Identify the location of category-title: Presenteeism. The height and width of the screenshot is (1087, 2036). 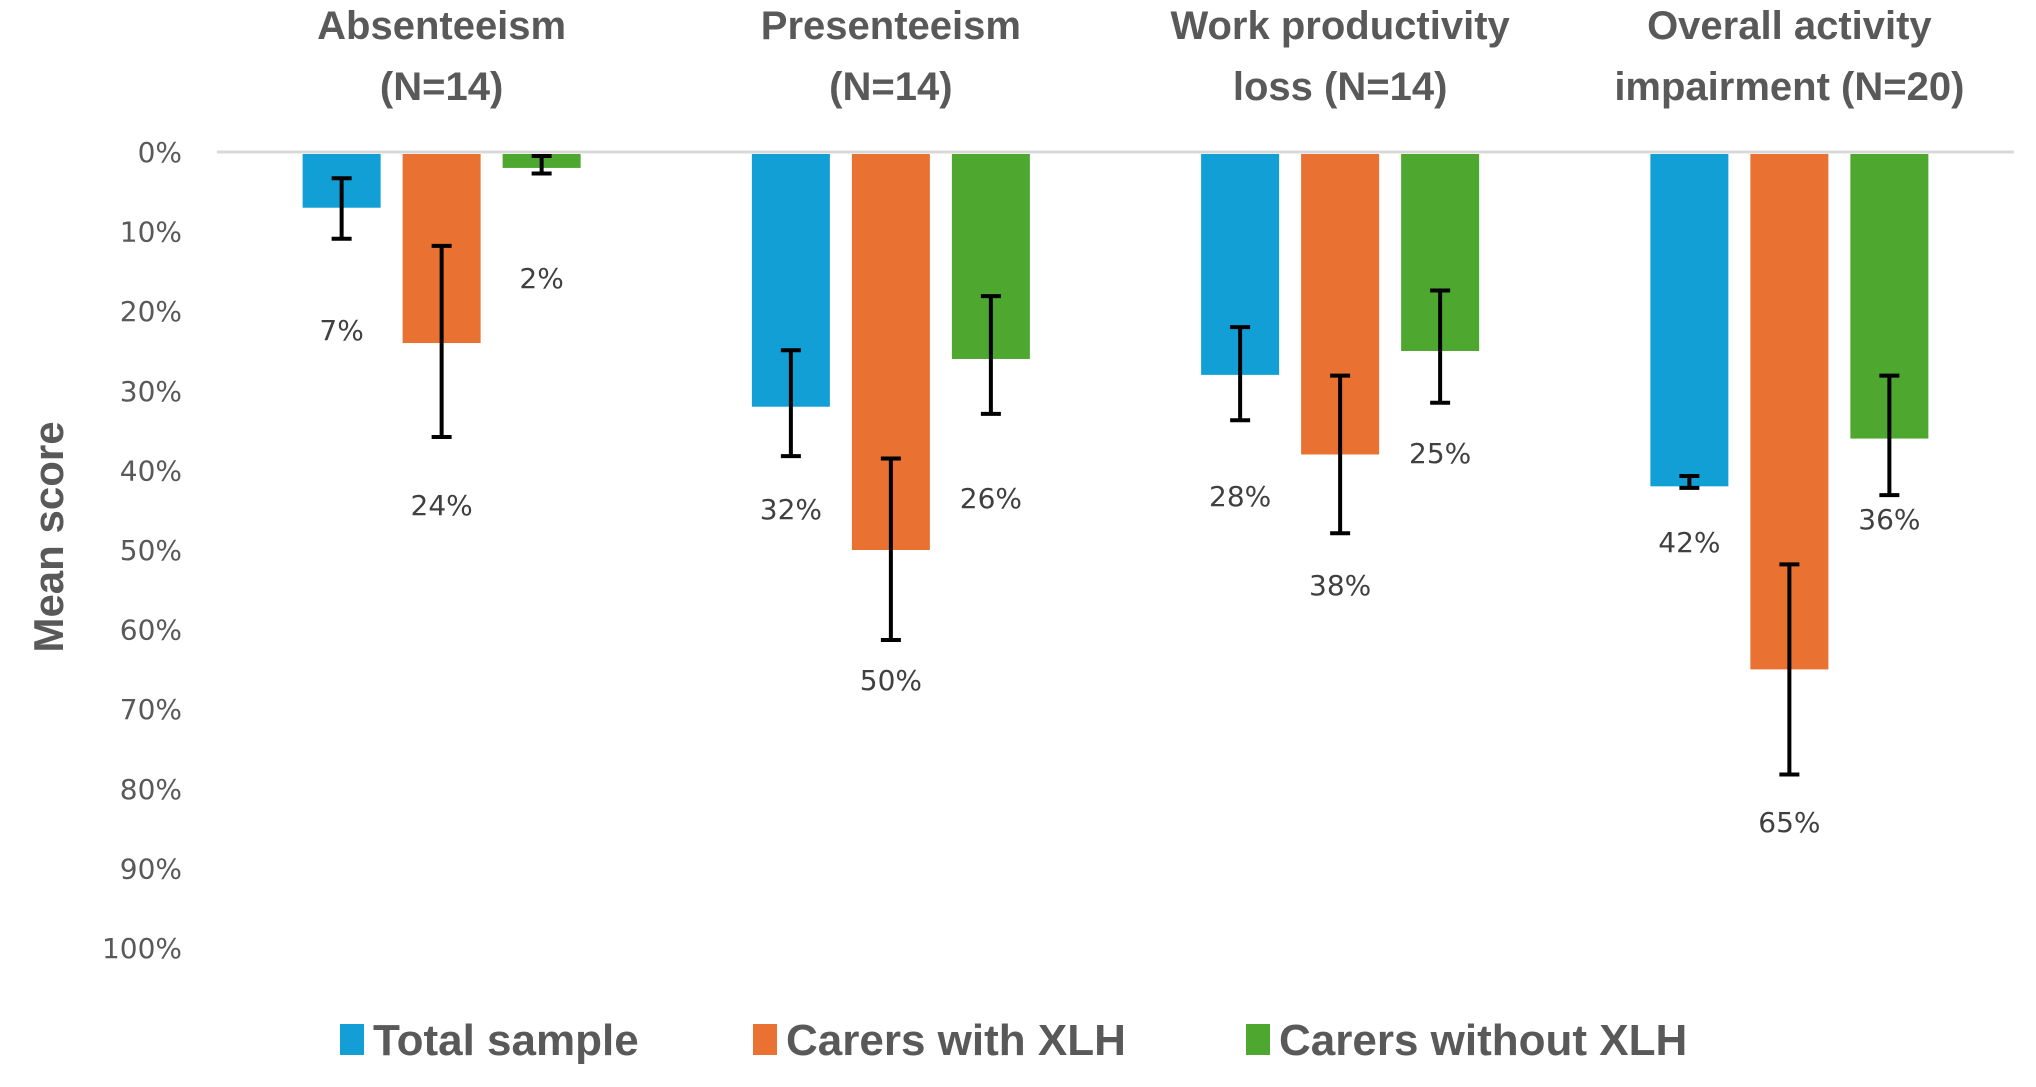
(891, 26).